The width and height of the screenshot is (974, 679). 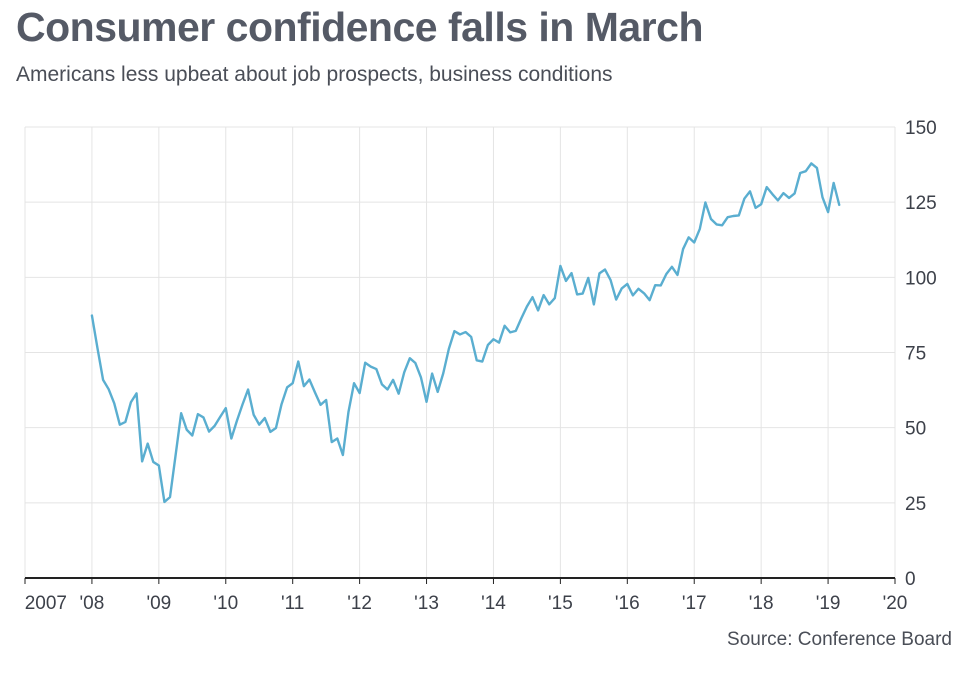 What do you see at coordinates (910, 579) in the screenshot?
I see `y-tick-label: 0` at bounding box center [910, 579].